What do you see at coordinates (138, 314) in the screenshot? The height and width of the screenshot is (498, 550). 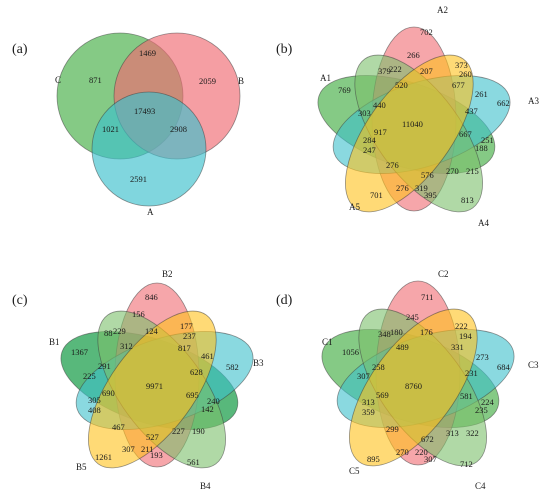 I see `count-b-156: 156` at bounding box center [138, 314].